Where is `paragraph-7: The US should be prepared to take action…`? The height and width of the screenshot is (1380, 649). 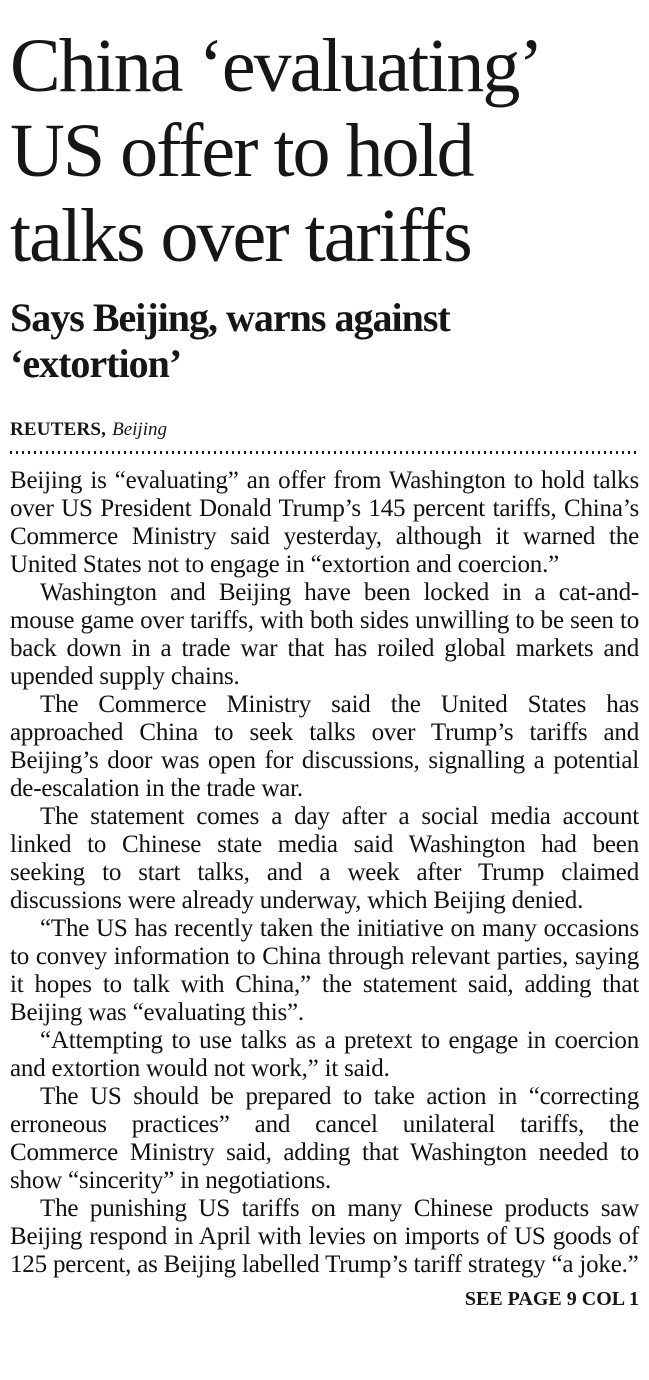
paragraph-7: The US should be prepared to take action… is located at coordinates (324, 1138).